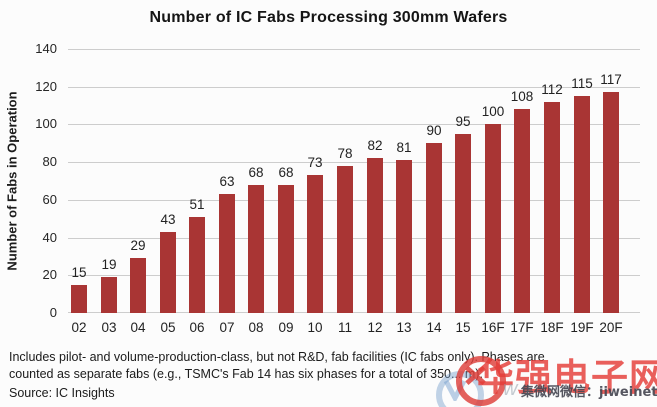 The width and height of the screenshot is (657, 407). What do you see at coordinates (53, 312) in the screenshot?
I see `y-tick-0: 0` at bounding box center [53, 312].